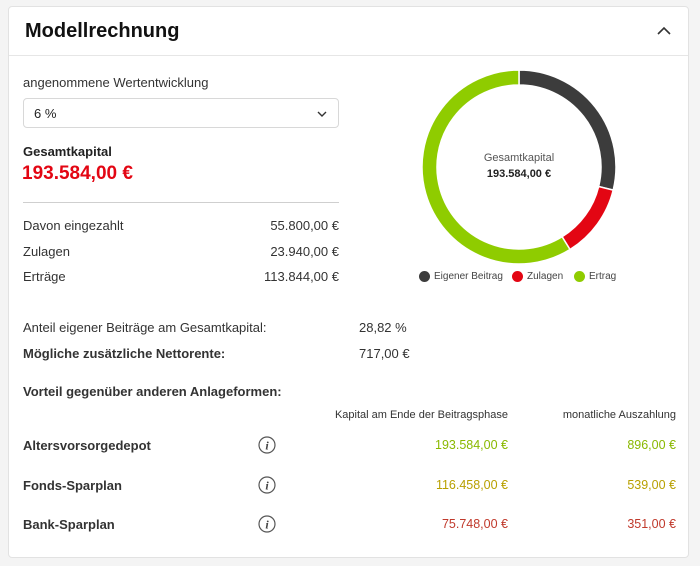 The image size is (700, 566). What do you see at coordinates (116, 82) in the screenshot?
I see `growth-label: angenommene Wertentwicklung` at bounding box center [116, 82].